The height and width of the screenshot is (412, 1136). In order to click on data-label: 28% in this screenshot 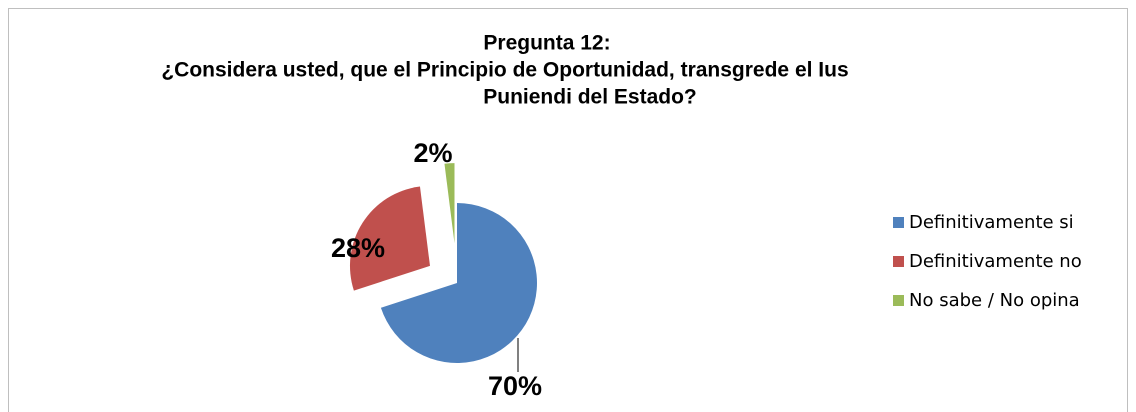, I will do `click(358, 248)`.